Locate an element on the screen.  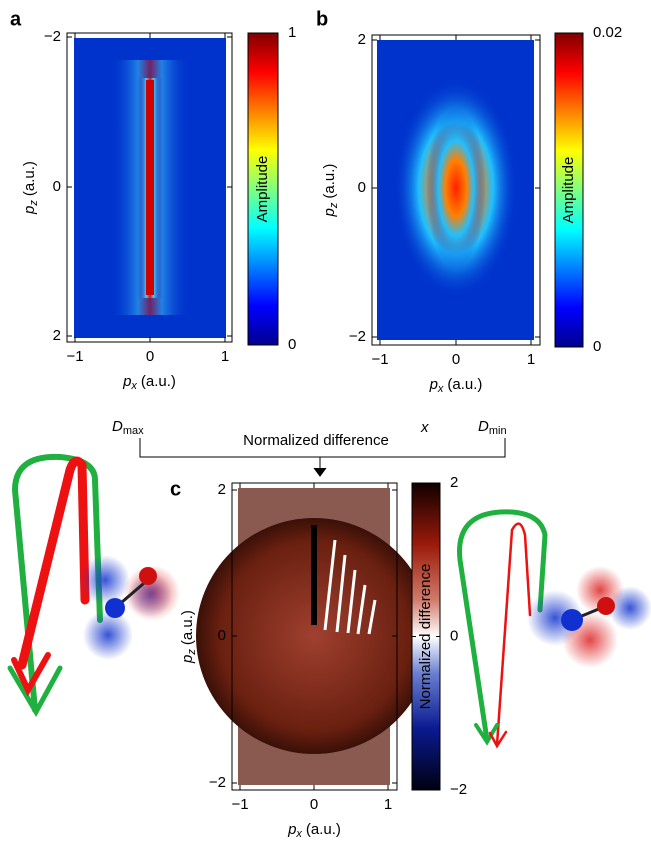
d-min: Dmin is located at coordinates (492, 427).